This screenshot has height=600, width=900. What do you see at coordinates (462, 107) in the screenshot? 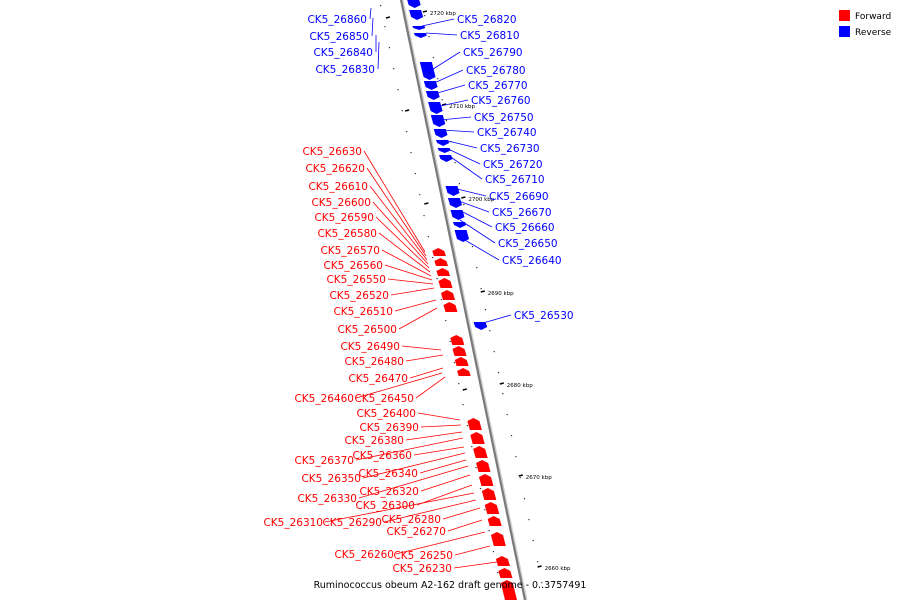
I see `tick-label: 2710 kbp` at bounding box center [462, 107].